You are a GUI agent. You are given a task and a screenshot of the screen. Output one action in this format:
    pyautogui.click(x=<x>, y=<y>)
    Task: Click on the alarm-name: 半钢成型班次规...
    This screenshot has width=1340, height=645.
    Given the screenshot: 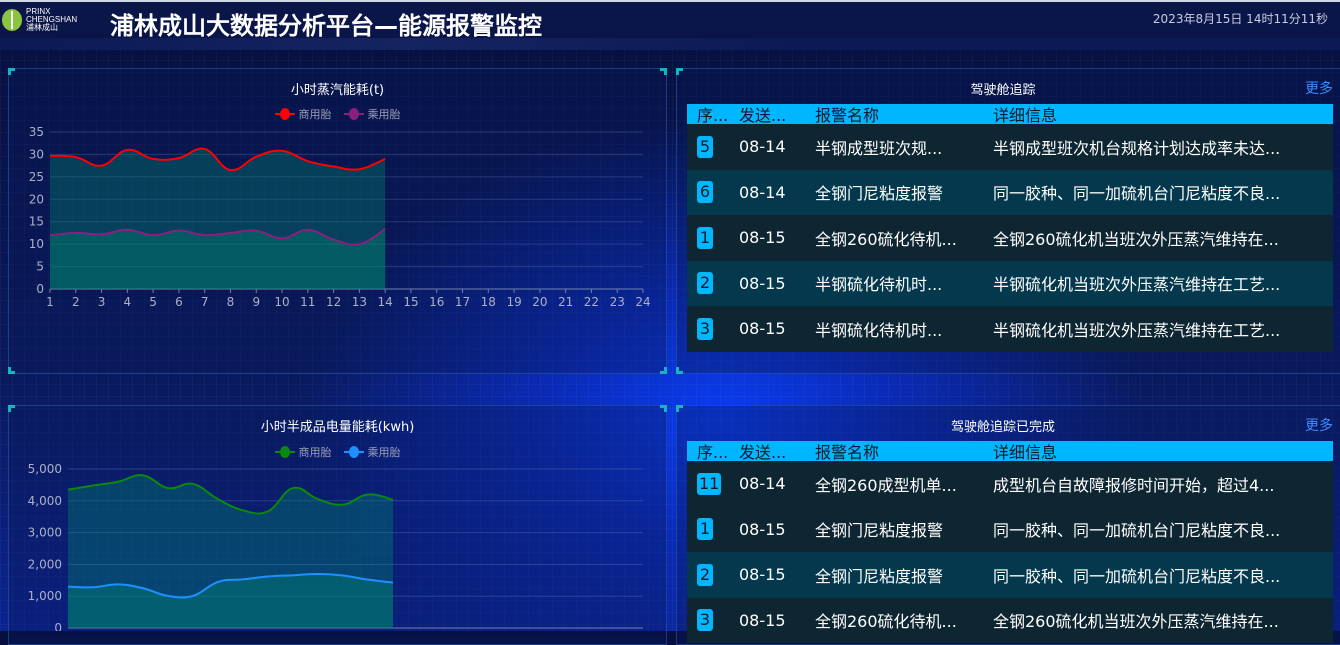 What is the action you would take?
    pyautogui.click(x=879, y=148)
    